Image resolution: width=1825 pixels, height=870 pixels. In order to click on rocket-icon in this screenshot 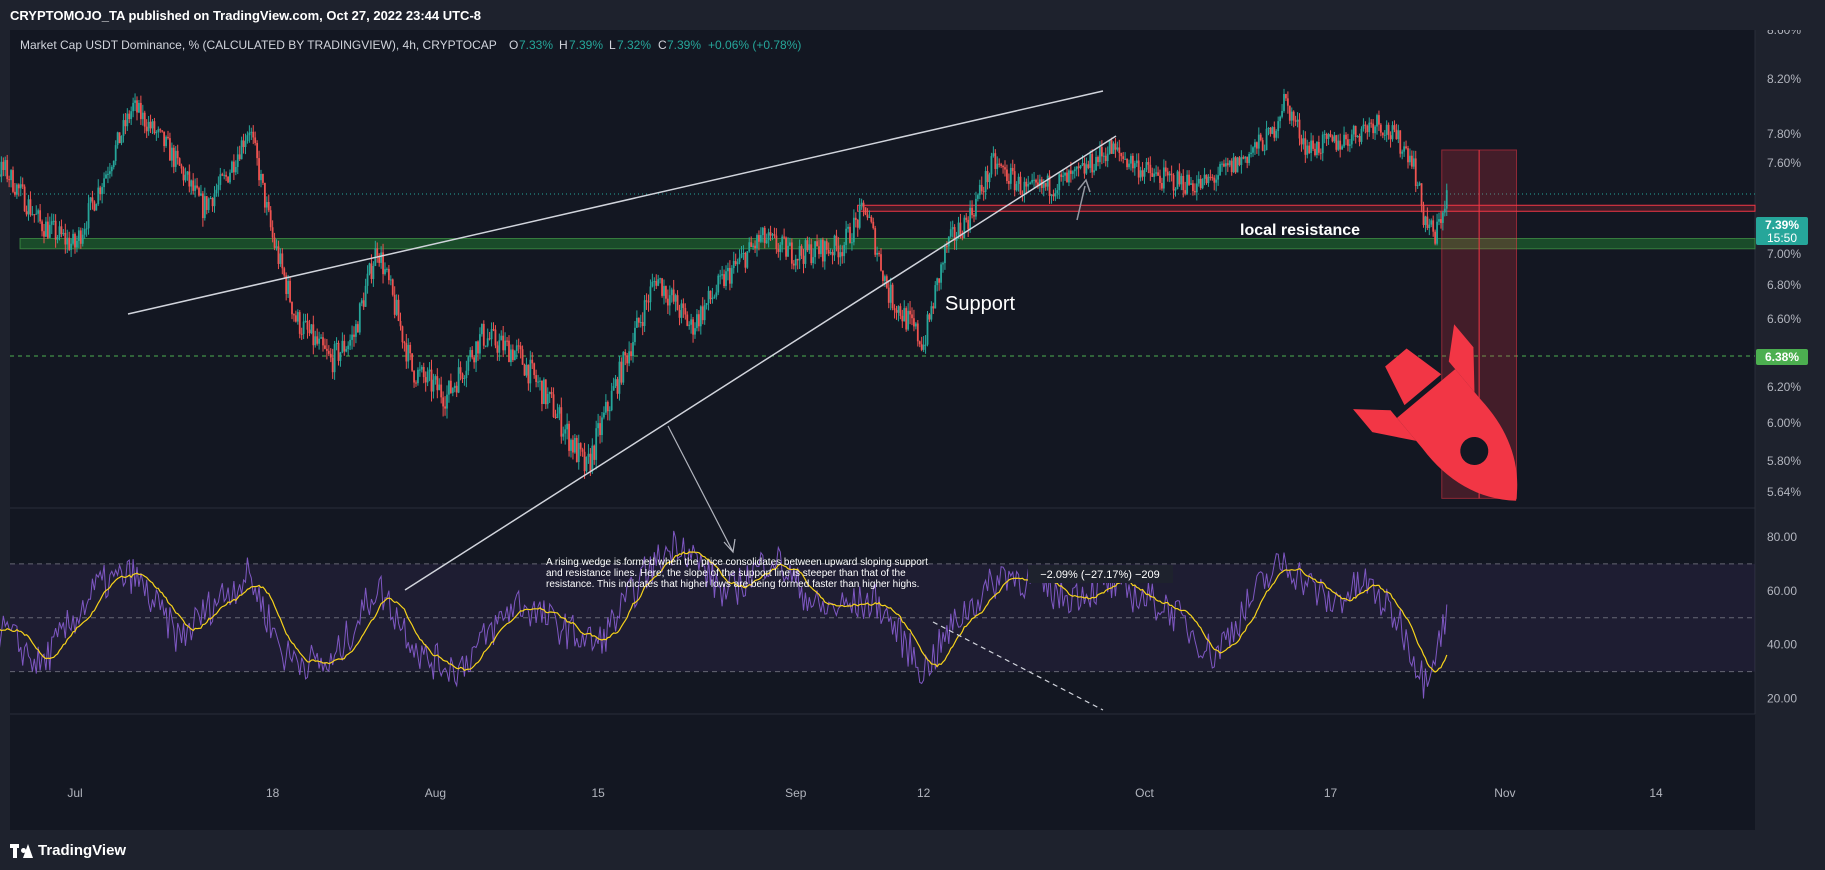, I will do `click(1435, 412)`.